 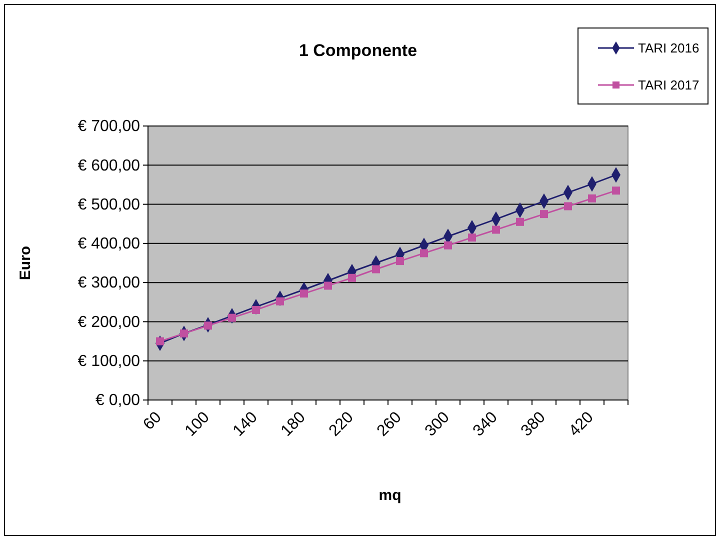 What do you see at coordinates (389, 424) in the screenshot?
I see `x-tick-label: 260` at bounding box center [389, 424].